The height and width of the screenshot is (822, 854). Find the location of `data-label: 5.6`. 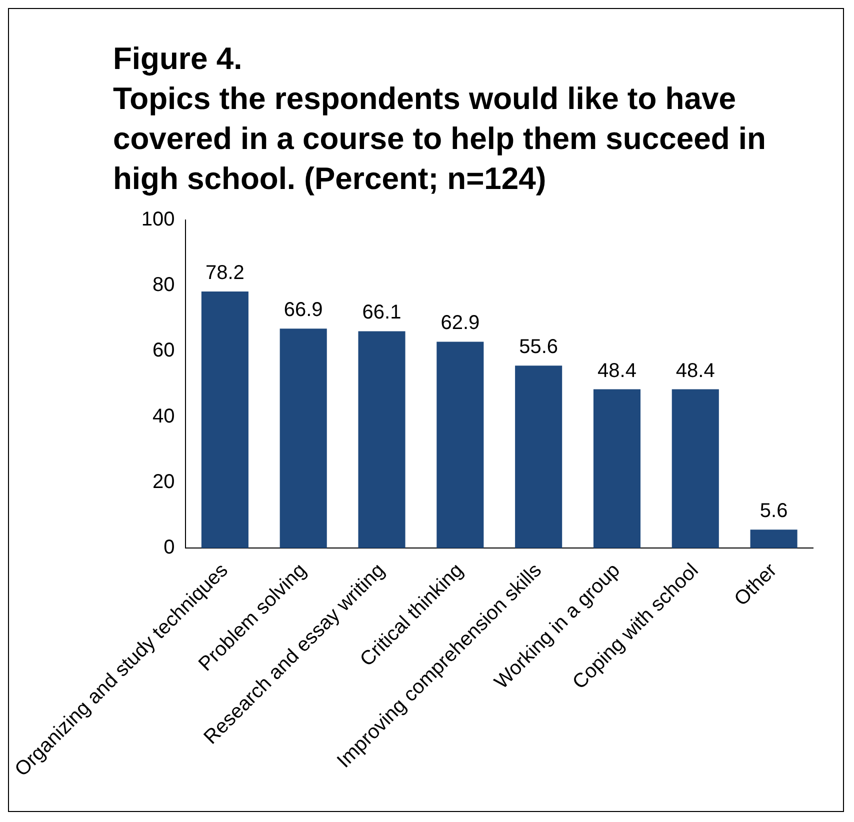

data-label: 5.6 is located at coordinates (774, 511).